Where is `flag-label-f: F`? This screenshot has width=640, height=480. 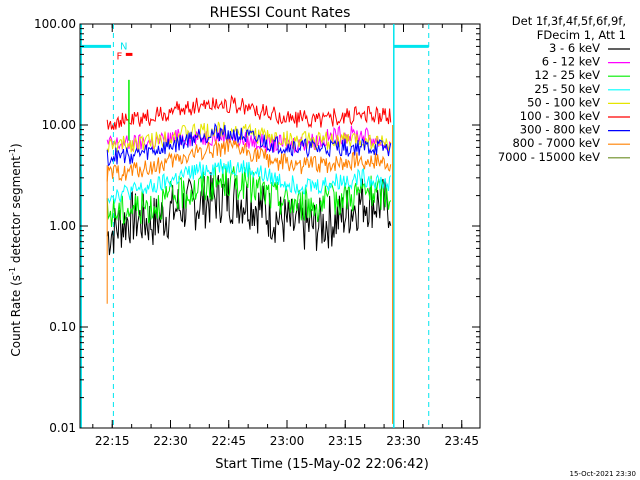 flag-label-f: F is located at coordinates (120, 56).